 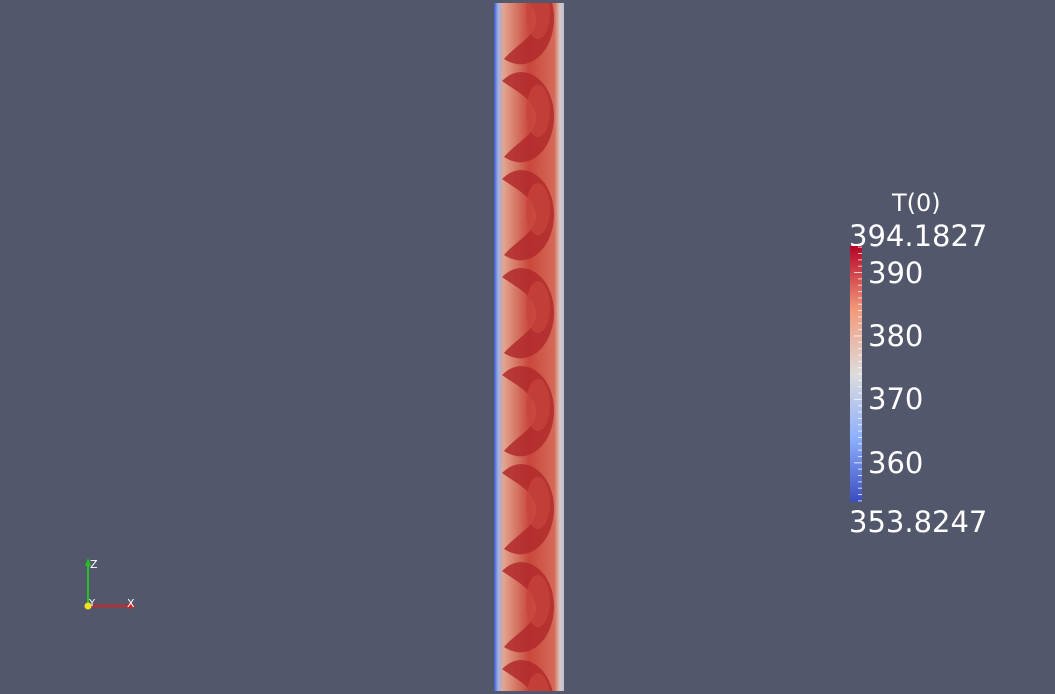 What do you see at coordinates (896, 335) in the screenshot?
I see `colorbar-tick-label: 380` at bounding box center [896, 335].